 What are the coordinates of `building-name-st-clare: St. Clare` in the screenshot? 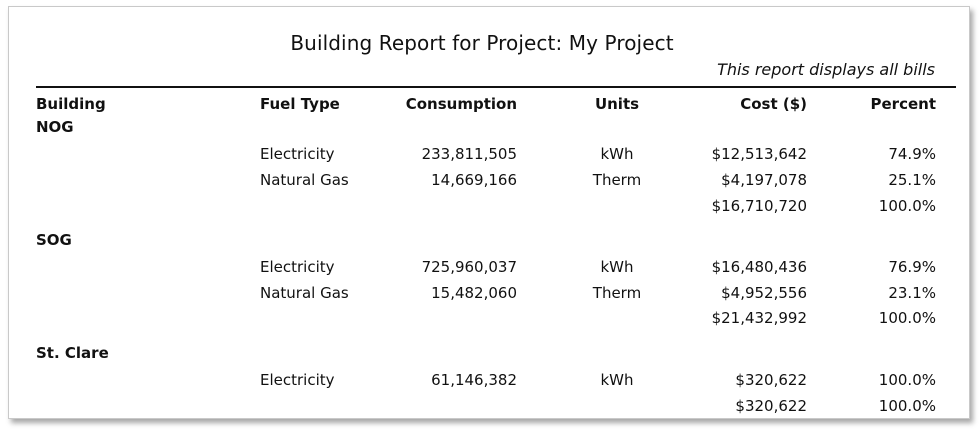 It's located at (72, 353).